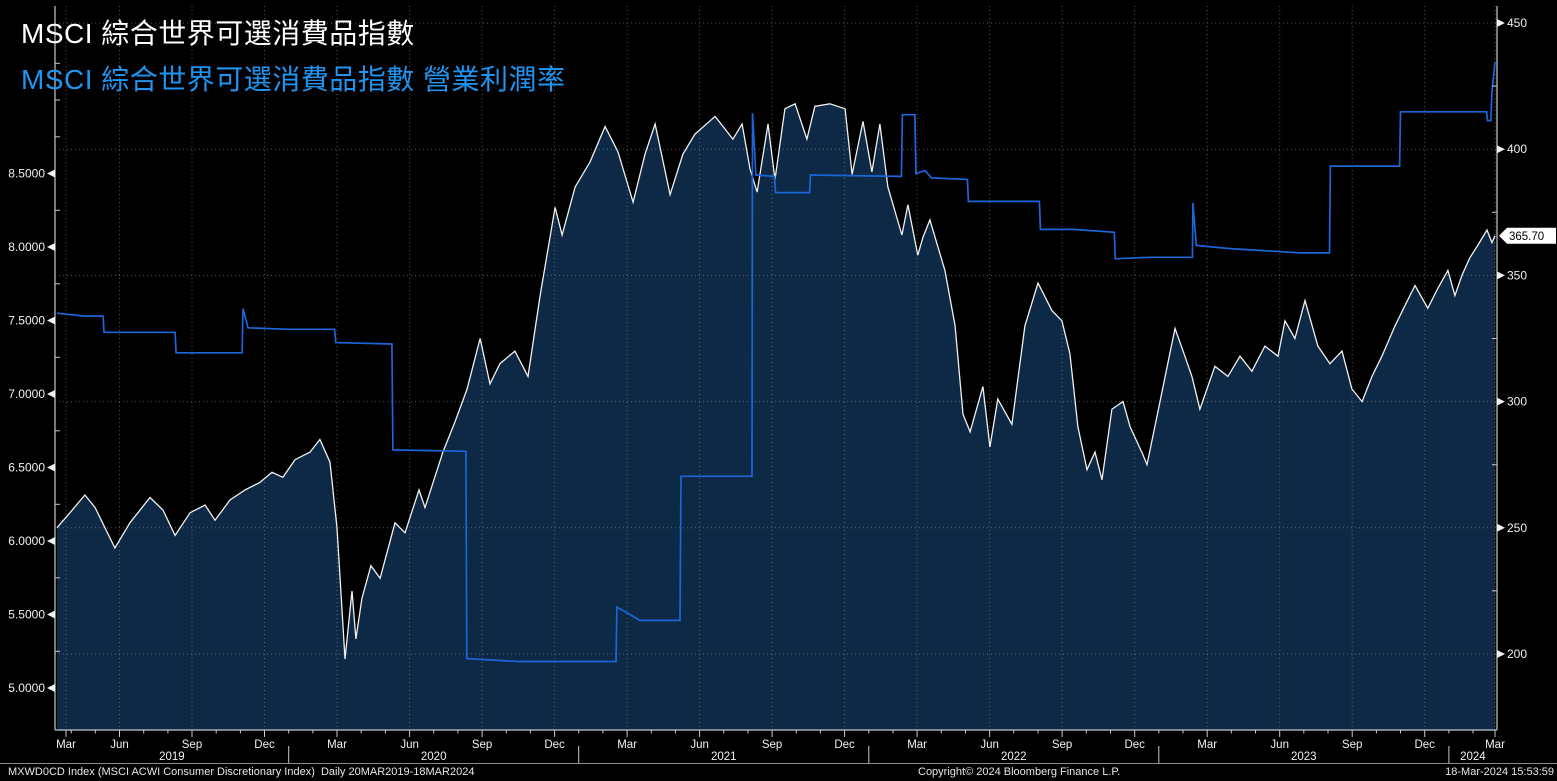  I want to click on last-price-value: 365.70, so click(1526, 237).